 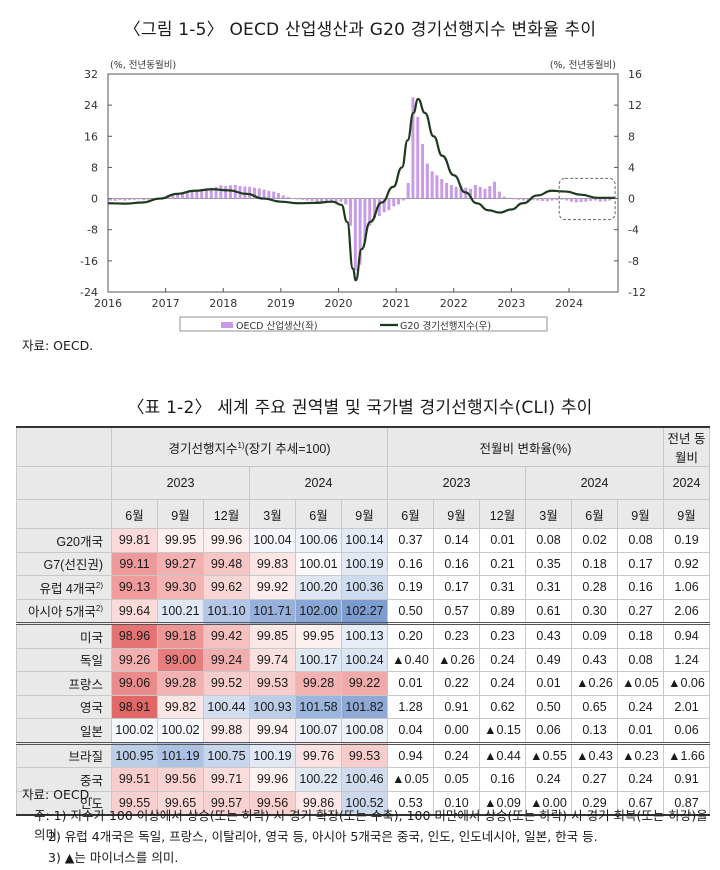 I want to click on row-label: 유럽 4개국2), so click(x=64, y=587).